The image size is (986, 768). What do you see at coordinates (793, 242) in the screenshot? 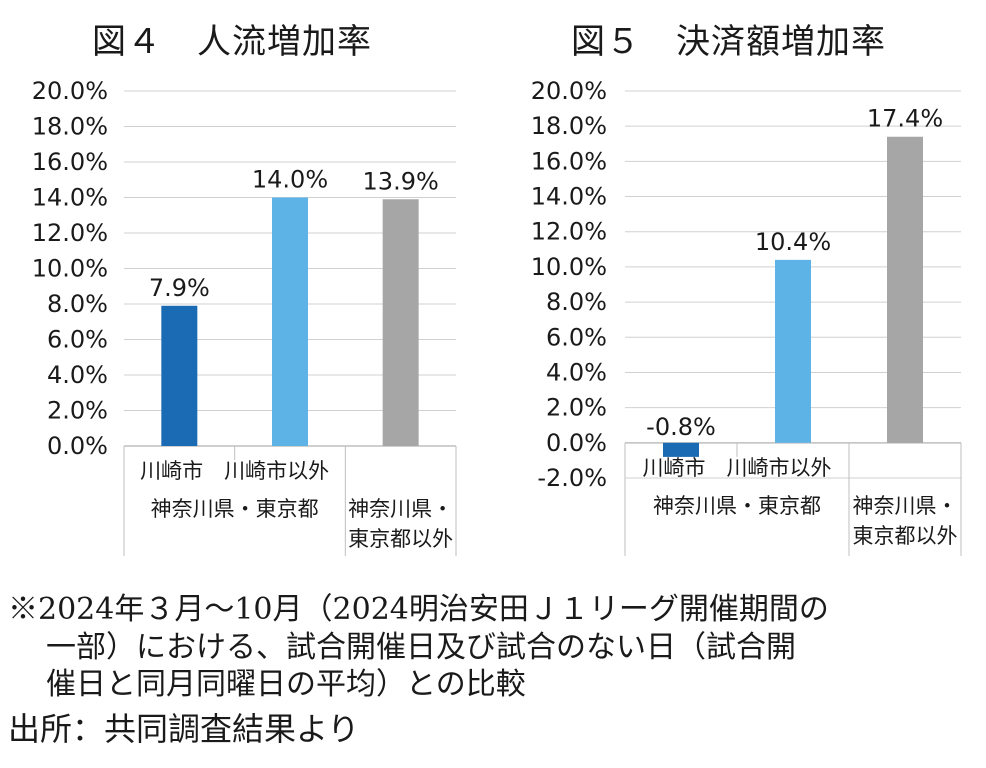
I see `data-label: 10.4%` at bounding box center [793, 242].